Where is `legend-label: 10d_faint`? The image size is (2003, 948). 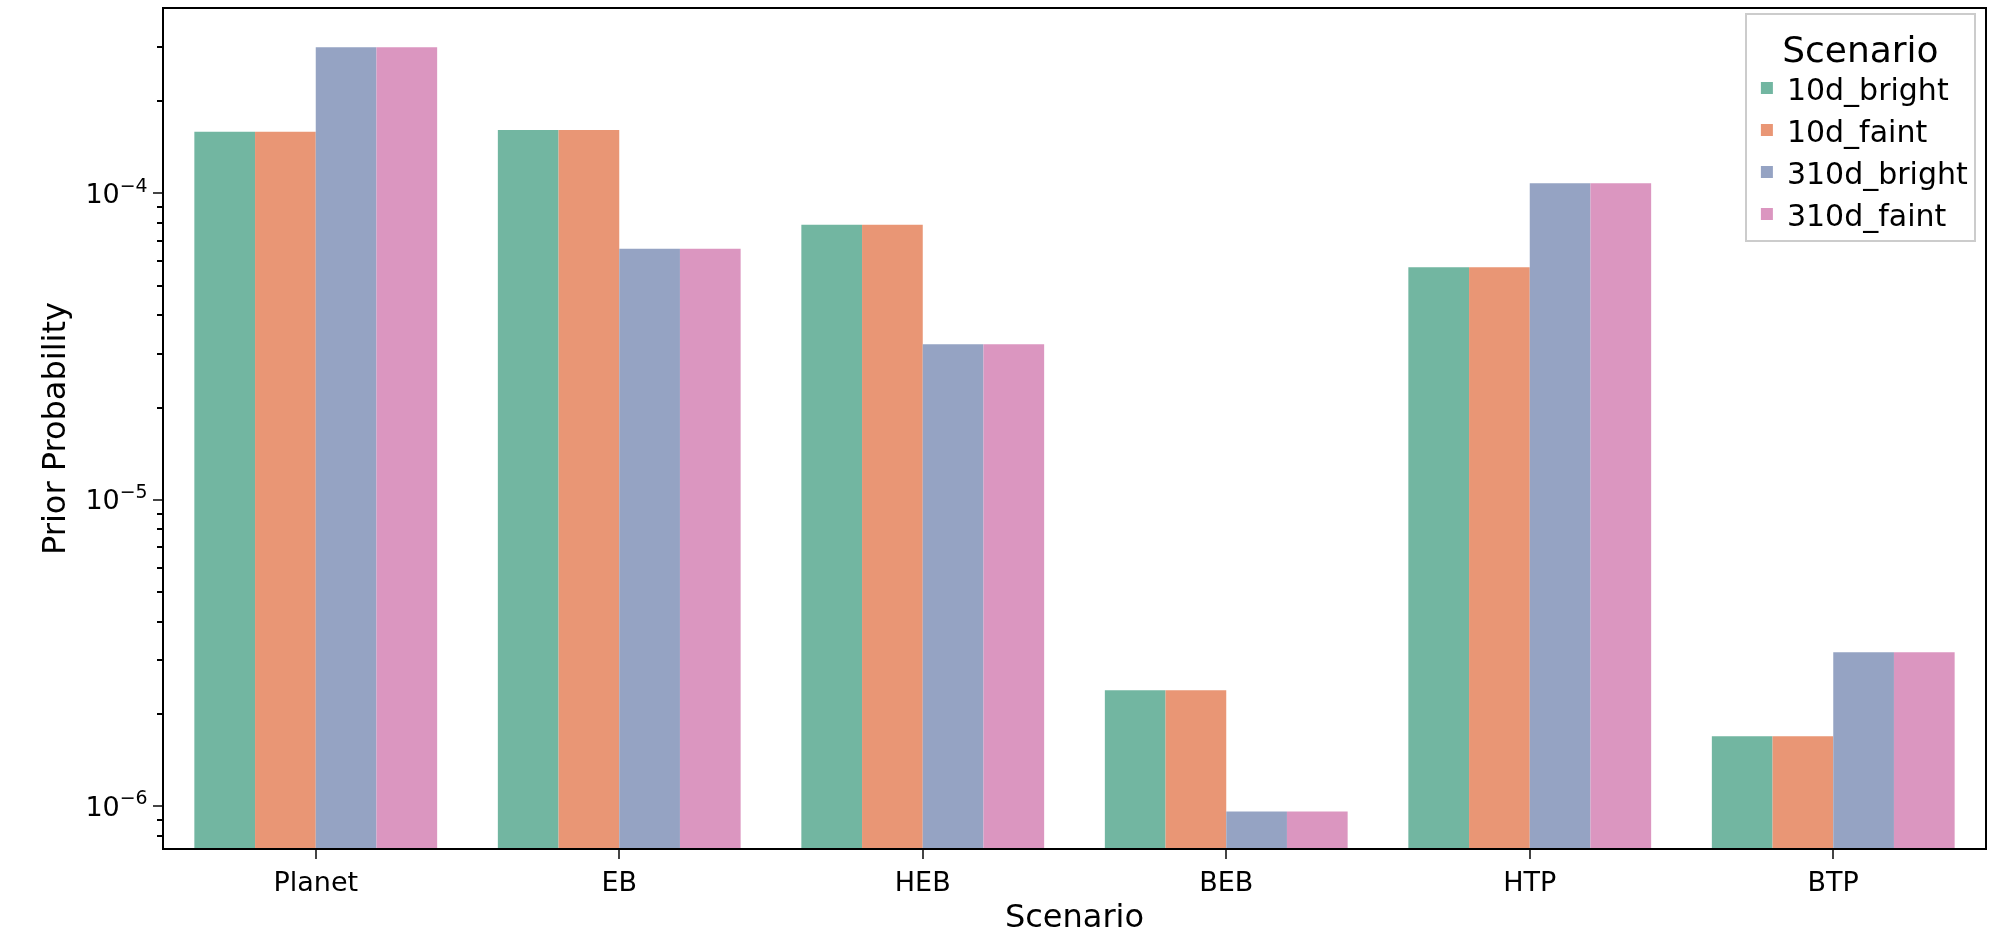 legend-label: 10d_faint is located at coordinates (1857, 131).